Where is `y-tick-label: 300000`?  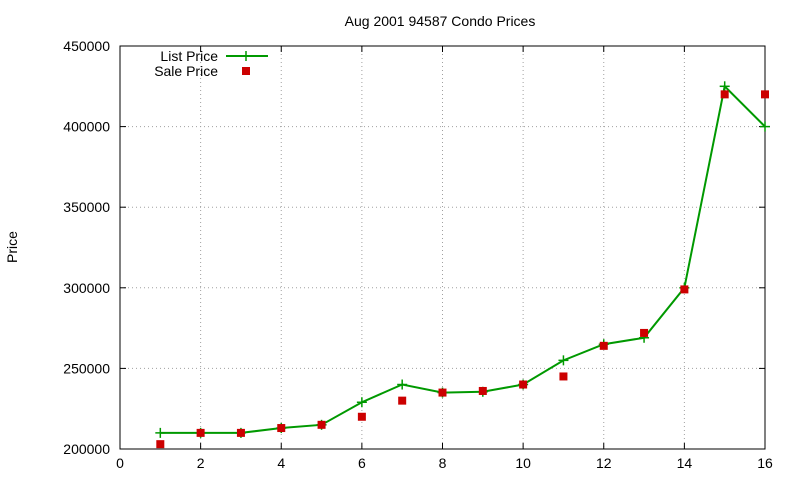 y-tick-label: 300000 is located at coordinates (86, 288).